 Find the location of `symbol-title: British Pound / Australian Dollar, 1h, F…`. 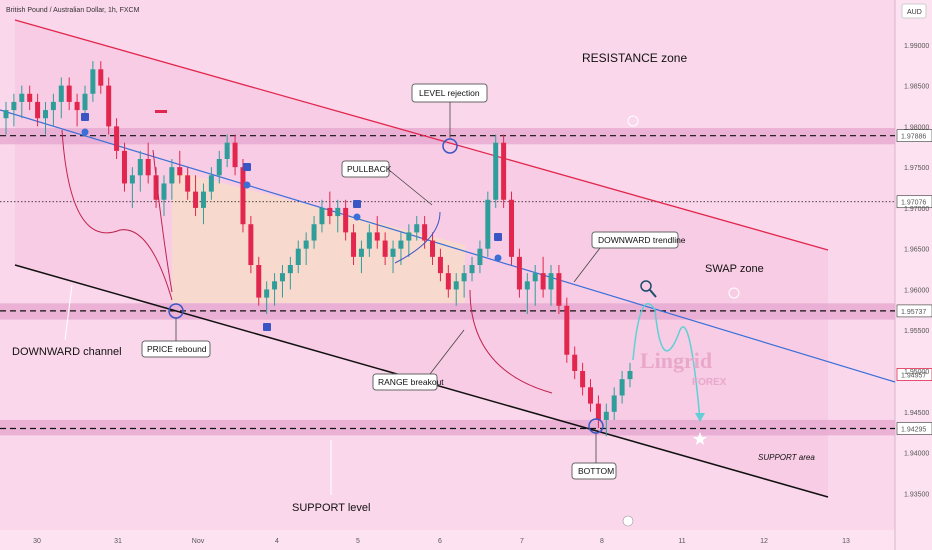

symbol-title: British Pound / Australian Dollar, 1h, F… is located at coordinates (73, 10).